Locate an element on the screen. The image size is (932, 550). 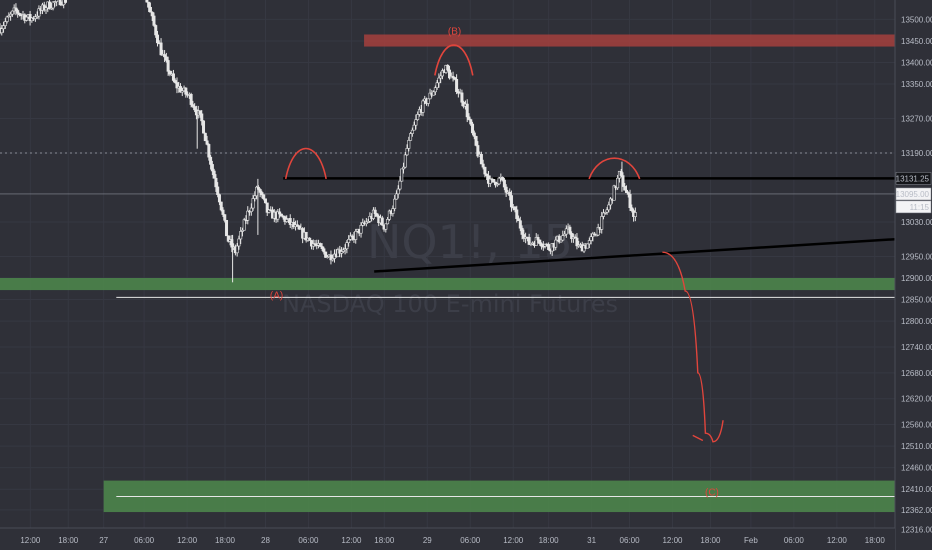
y-tick-label: 13500.00 is located at coordinates (916, 19).